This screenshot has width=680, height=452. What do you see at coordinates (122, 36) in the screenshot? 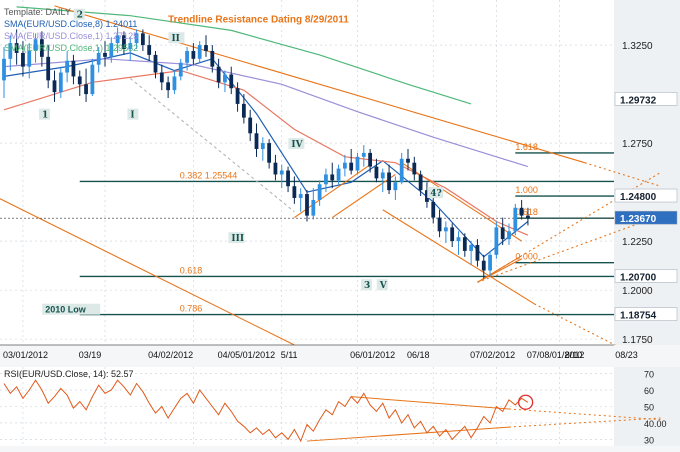
I see `sma-legend-2-value: 1.27125` at bounding box center [122, 36].